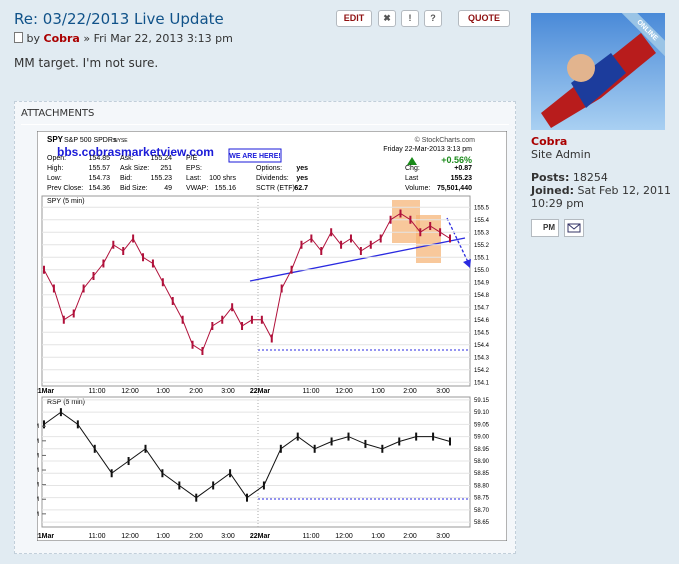 The image size is (679, 564). I want to click on note: WE ARE HERE!, so click(254, 156).